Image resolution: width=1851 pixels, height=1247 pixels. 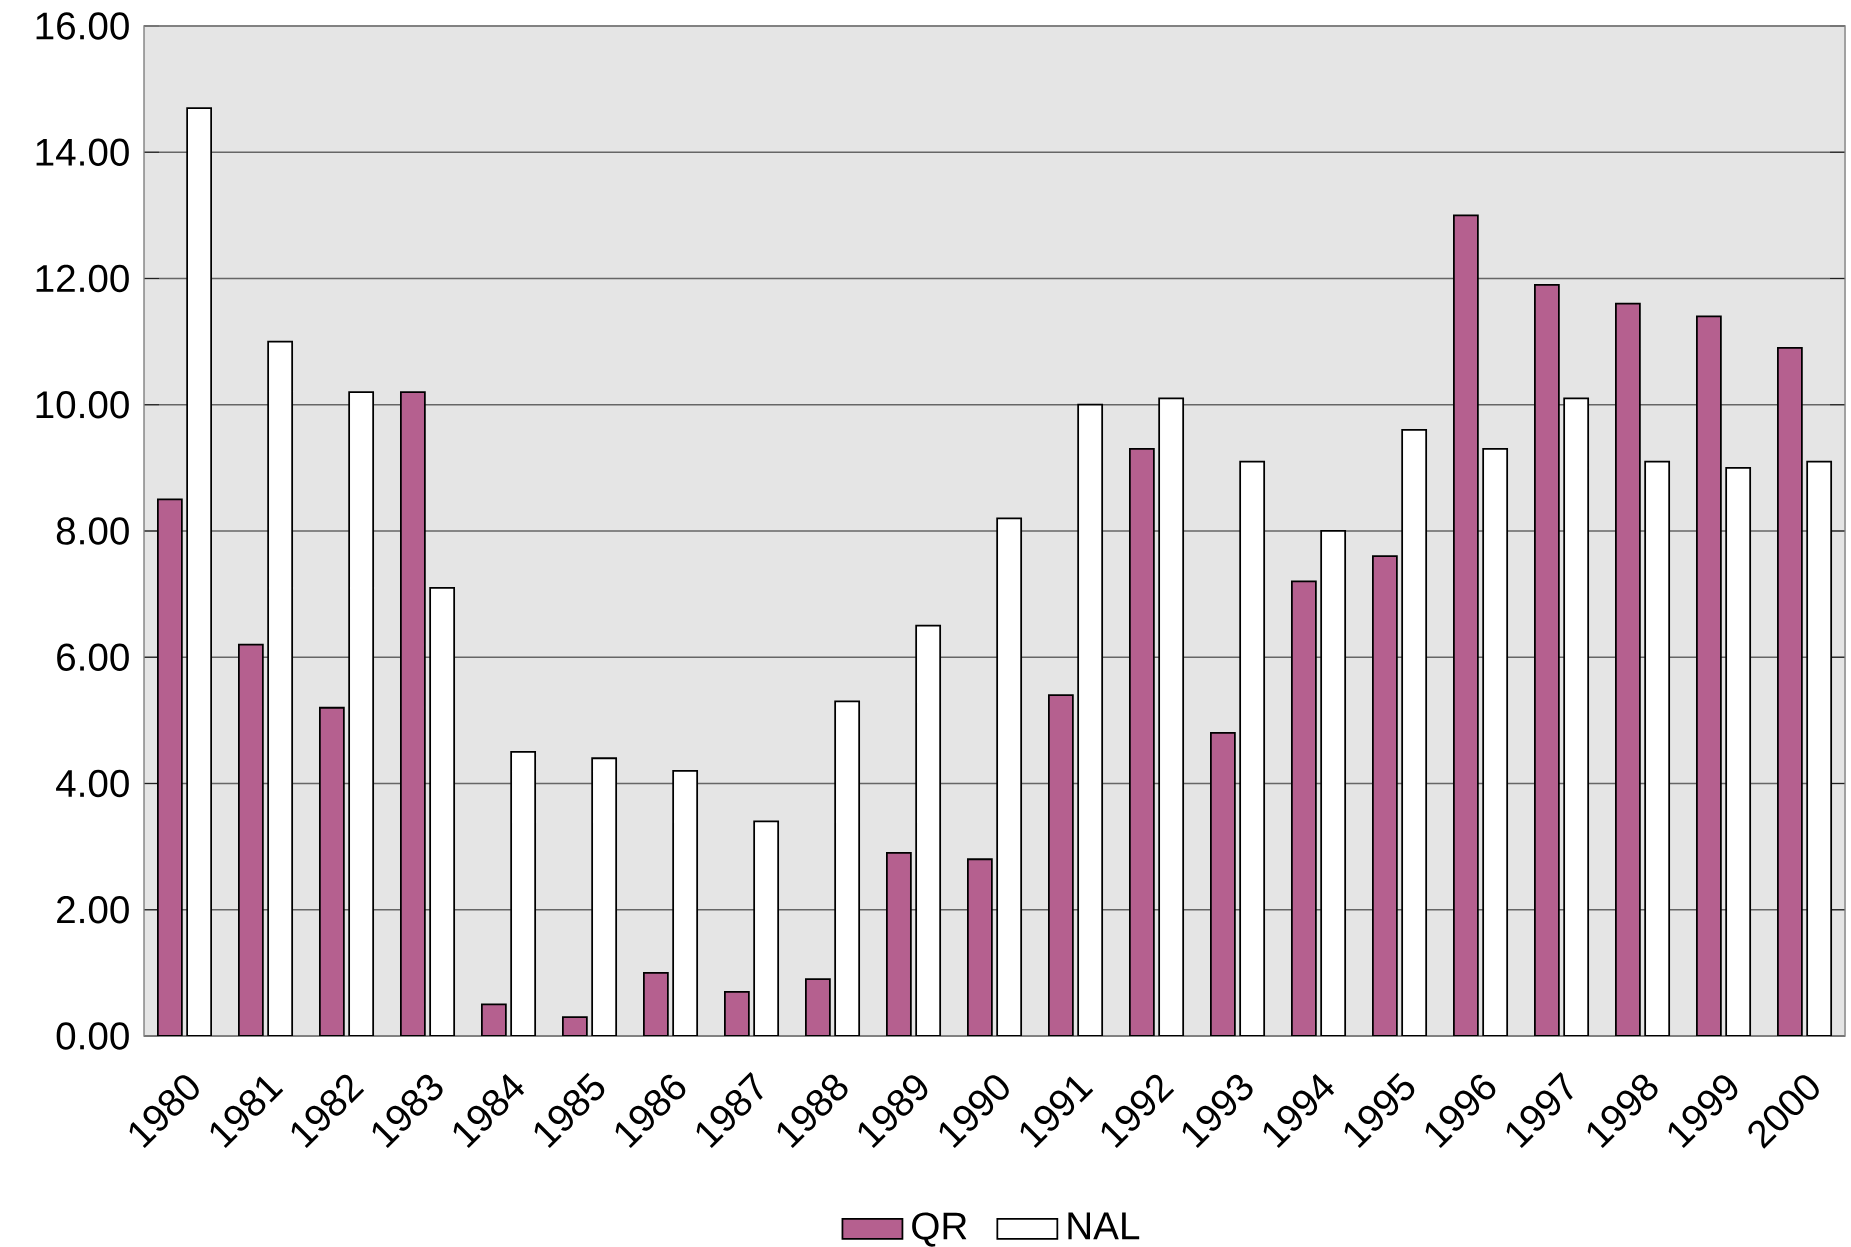 What do you see at coordinates (82, 278) in the screenshot?
I see `y-tick-label: 12.00` at bounding box center [82, 278].